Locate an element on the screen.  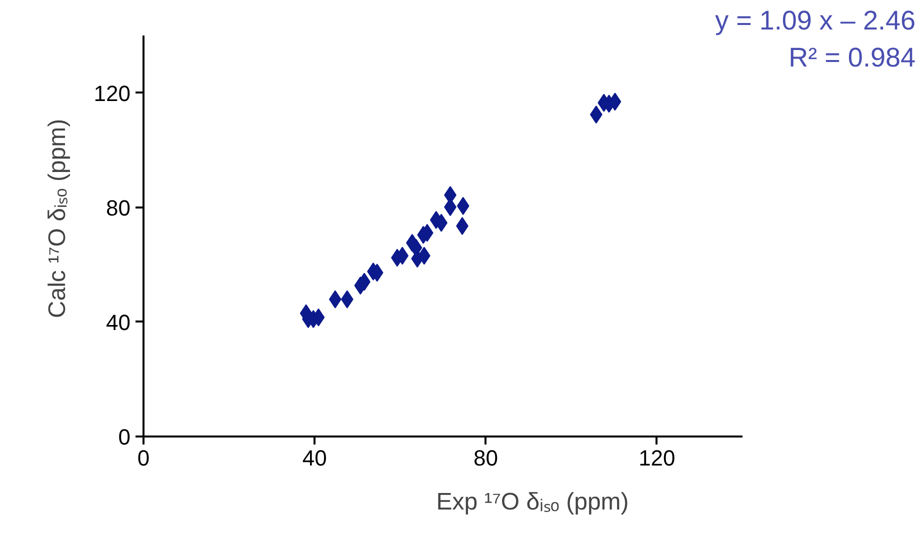
y-tick-label: 120 is located at coordinates (112, 93).